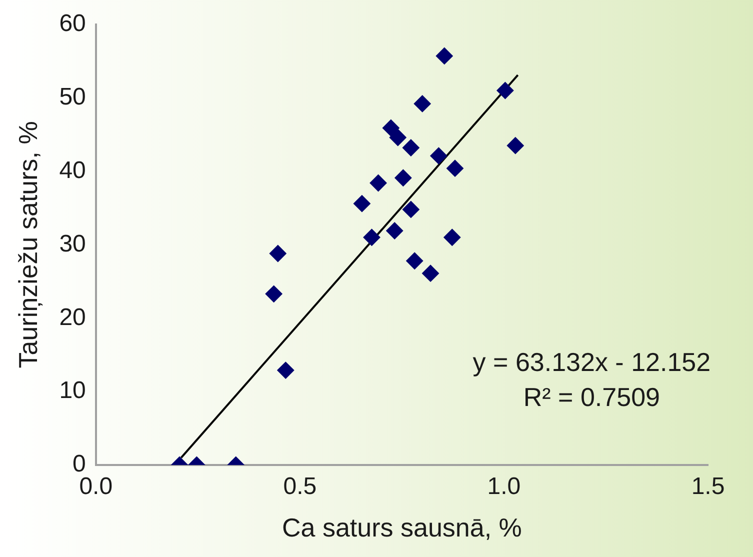 The height and width of the screenshot is (557, 753). What do you see at coordinates (708, 486) in the screenshot?
I see `x-tick-label: 1.5` at bounding box center [708, 486].